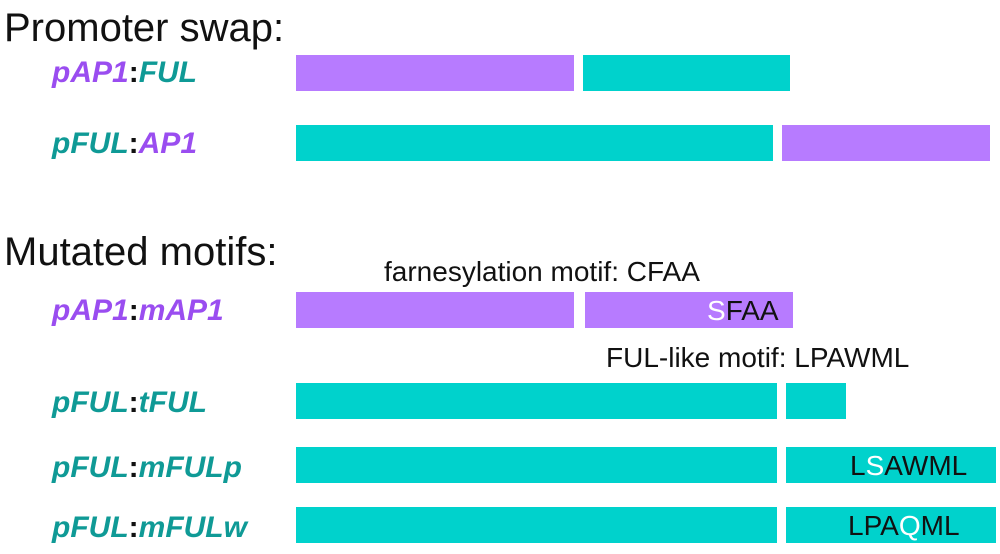 Image resolution: width=1000 pixels, height=554 pixels. I want to click on farnesylation-mutated-sequence: SFAA, so click(743, 311).